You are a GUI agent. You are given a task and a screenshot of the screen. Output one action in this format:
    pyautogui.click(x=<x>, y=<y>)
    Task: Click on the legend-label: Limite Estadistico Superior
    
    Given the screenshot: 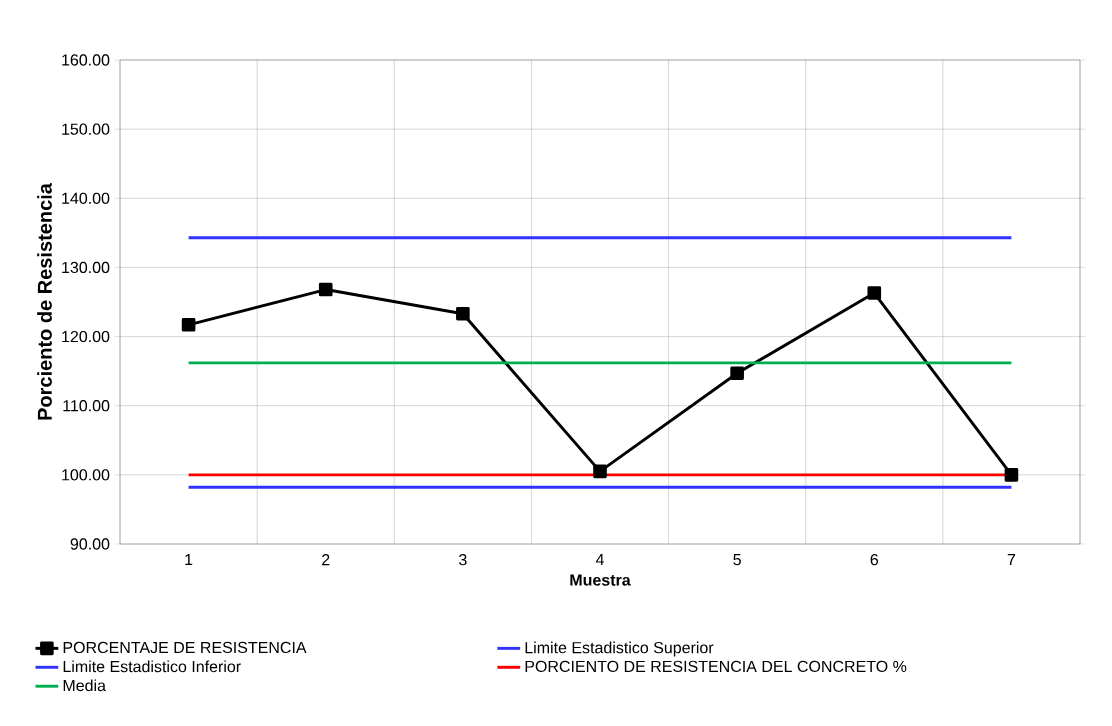 What is the action you would take?
    pyautogui.click(x=619, y=649)
    